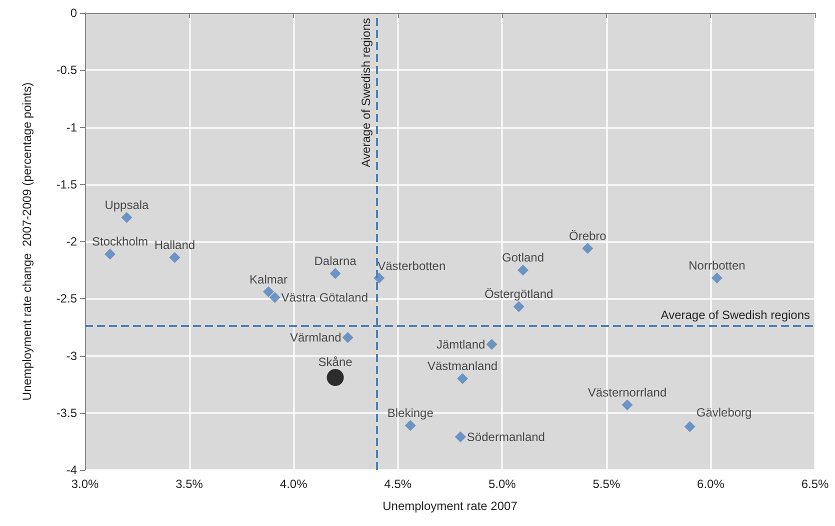 This screenshot has height=526, width=835. I want to click on x-tick-label: 6.5%, so click(815, 484).